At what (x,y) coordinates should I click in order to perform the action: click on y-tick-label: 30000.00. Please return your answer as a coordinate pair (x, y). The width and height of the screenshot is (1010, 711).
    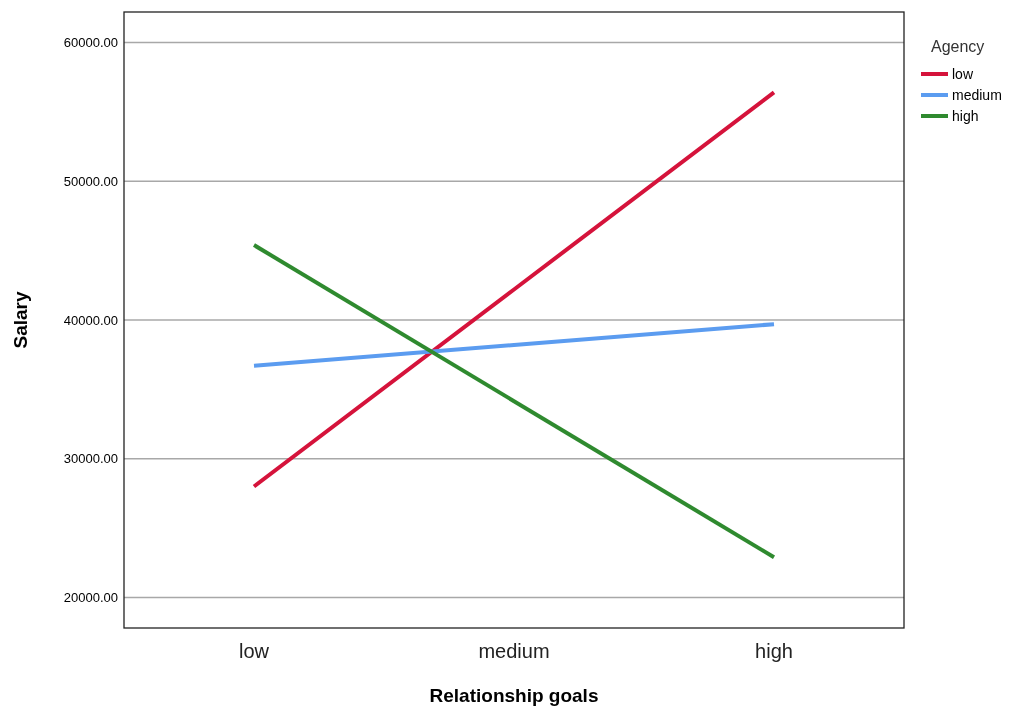
    Looking at the image, I should click on (90, 459).